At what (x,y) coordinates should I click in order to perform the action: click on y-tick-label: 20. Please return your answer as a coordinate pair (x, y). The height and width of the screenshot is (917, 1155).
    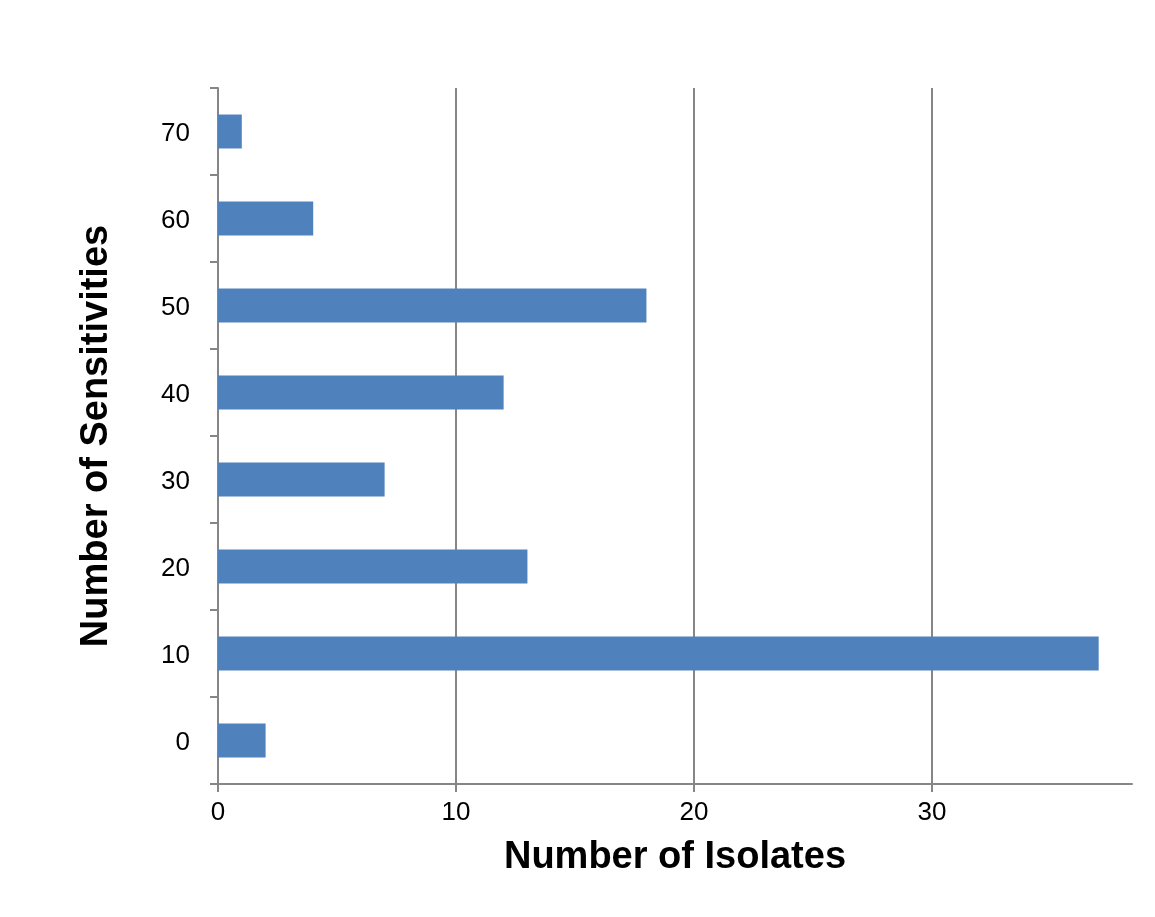
    Looking at the image, I should click on (175, 566).